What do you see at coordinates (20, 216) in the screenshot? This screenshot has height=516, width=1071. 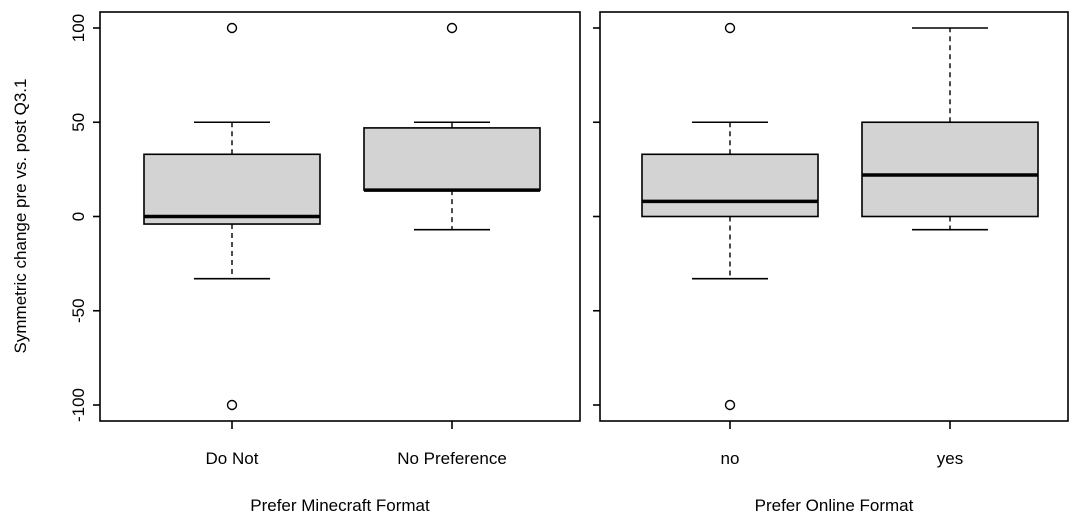 I see `y-axis-title: Symmetric change pre vs. post Q3.1` at bounding box center [20, 216].